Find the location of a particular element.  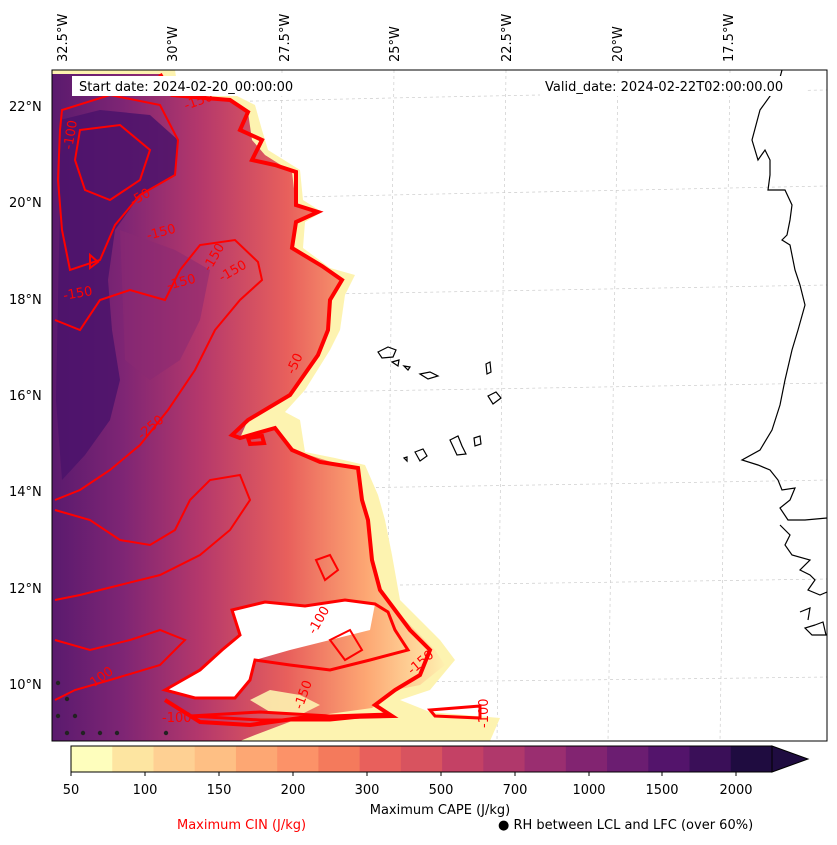

start-date-box is located at coordinates (193, 86).